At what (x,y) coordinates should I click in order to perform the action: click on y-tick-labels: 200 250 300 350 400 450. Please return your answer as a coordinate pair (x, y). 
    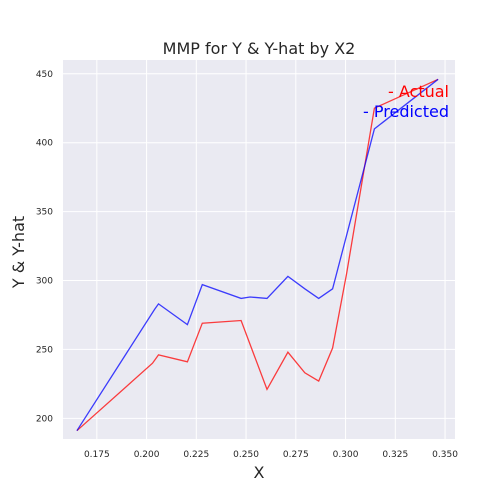
    Looking at the image, I should click on (44, 247).